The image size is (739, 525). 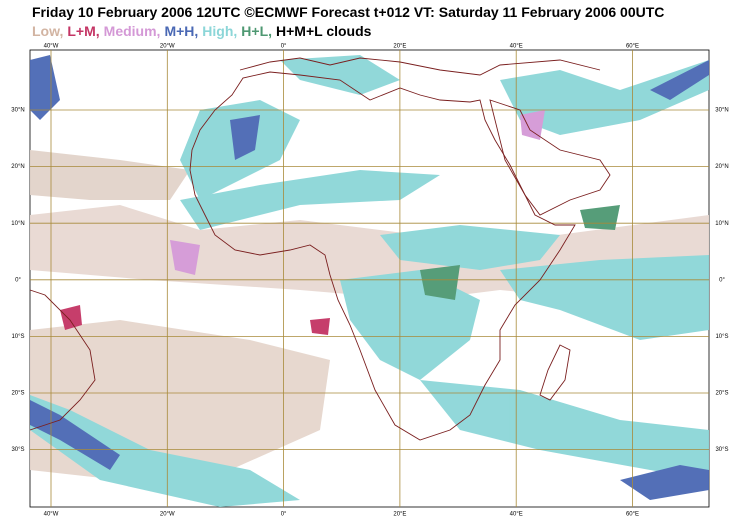 What do you see at coordinates (324, 31) in the screenshot?
I see `legend-item: H+M+L clouds` at bounding box center [324, 31].